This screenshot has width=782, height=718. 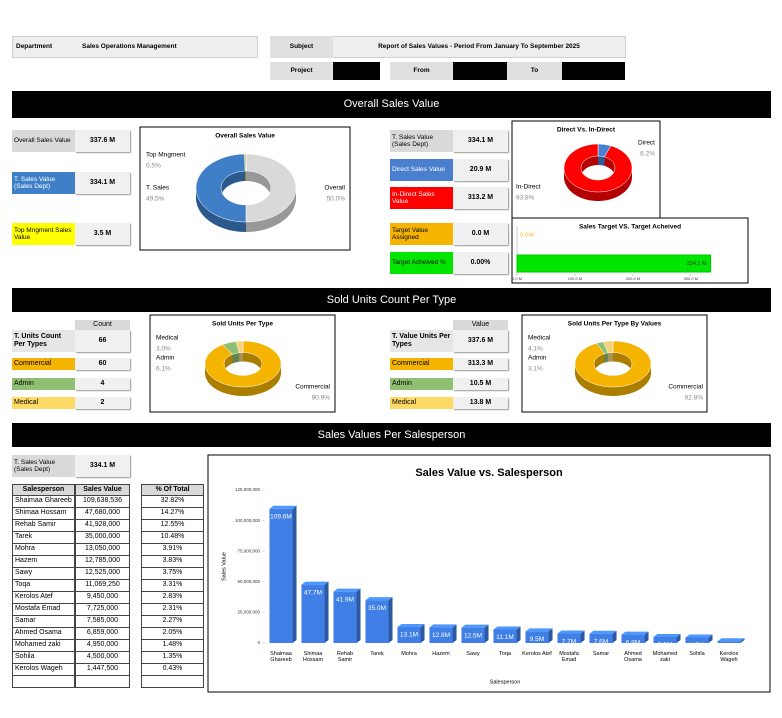 What do you see at coordinates (163, 349) in the screenshot?
I see `slice-value-label: 3.0%` at bounding box center [163, 349].